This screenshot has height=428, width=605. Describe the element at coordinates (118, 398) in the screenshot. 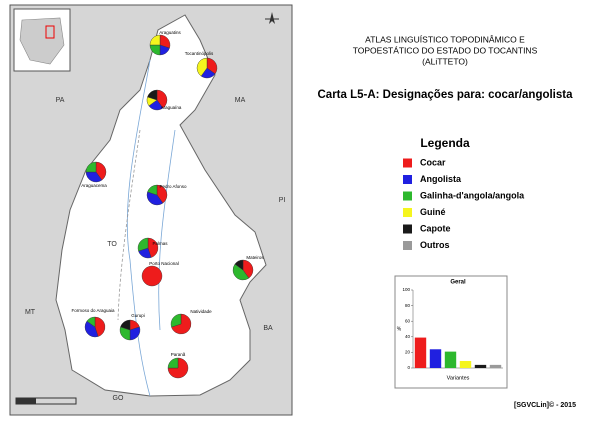

I see `state-label: GO` at that location.